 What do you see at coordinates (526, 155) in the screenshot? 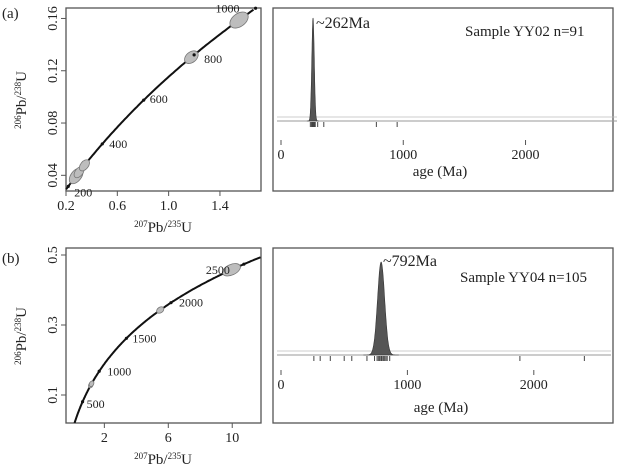
I see `x-tick-label-a: 2000` at bounding box center [526, 155].